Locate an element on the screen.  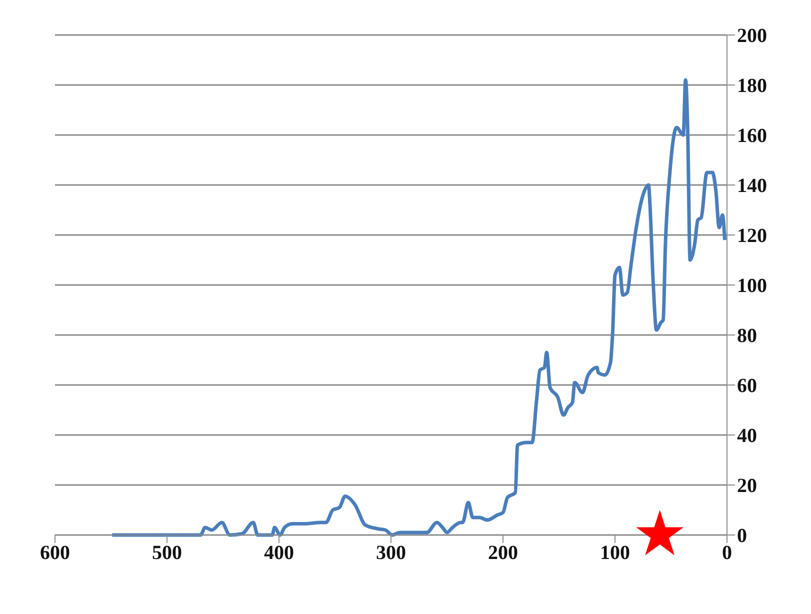
y-tick-label: 140 is located at coordinates (752, 186).